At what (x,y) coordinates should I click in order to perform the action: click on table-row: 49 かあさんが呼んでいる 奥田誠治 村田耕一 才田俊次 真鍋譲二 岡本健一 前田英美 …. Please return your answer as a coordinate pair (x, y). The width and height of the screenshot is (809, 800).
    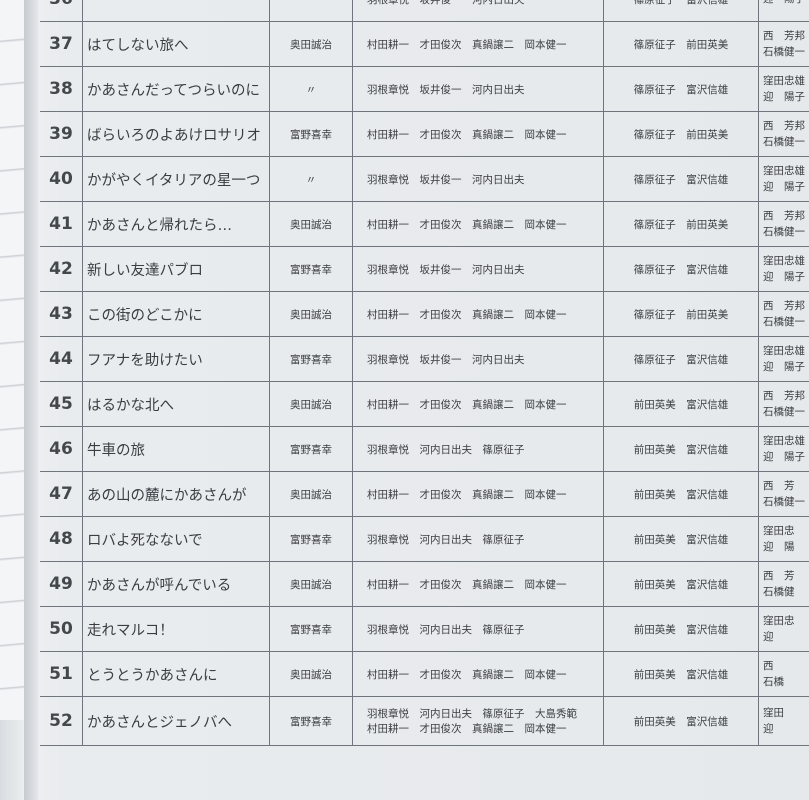
    Looking at the image, I should click on (424, 584).